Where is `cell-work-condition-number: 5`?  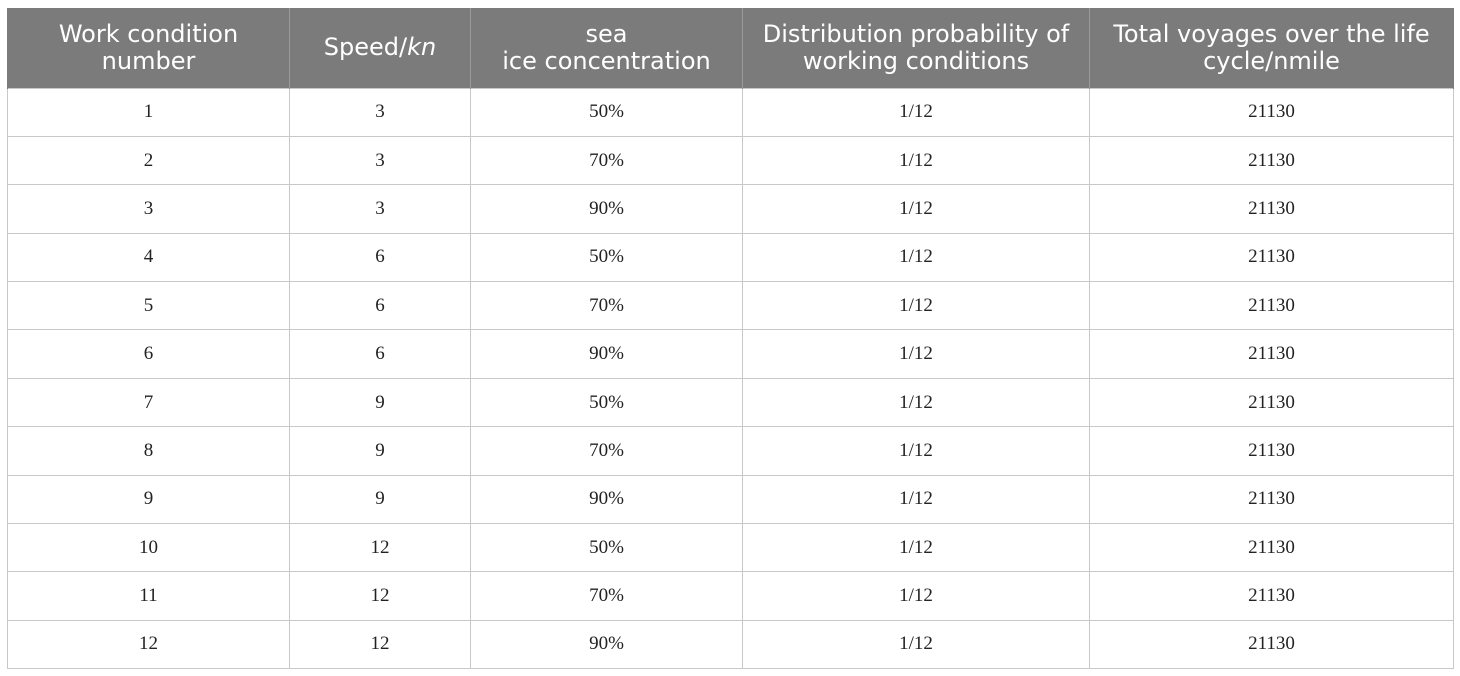
cell-work-condition-number: 5 is located at coordinates (148, 306).